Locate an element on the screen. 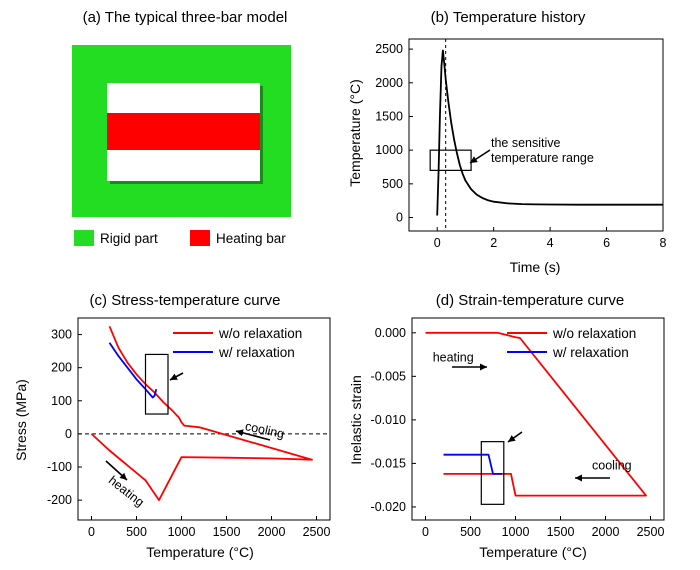 The width and height of the screenshot is (700, 570). arrow-c-cooling-head is located at coordinates (240, 433).